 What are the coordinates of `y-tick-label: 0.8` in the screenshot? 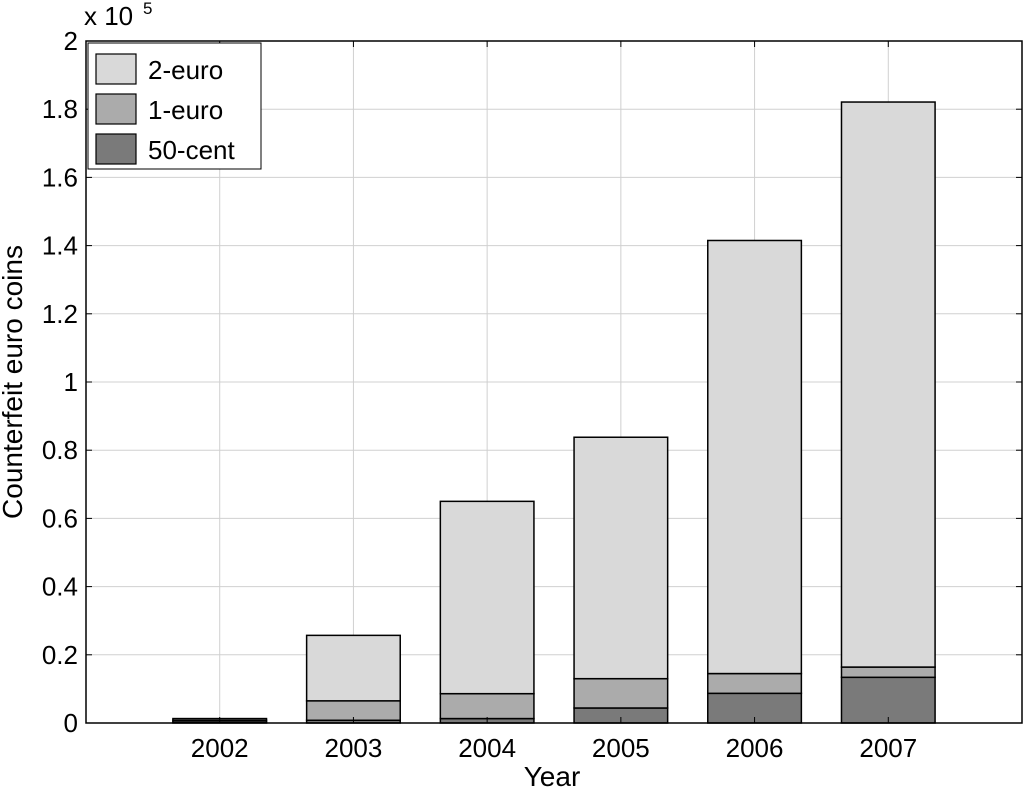 It's located at (60, 450).